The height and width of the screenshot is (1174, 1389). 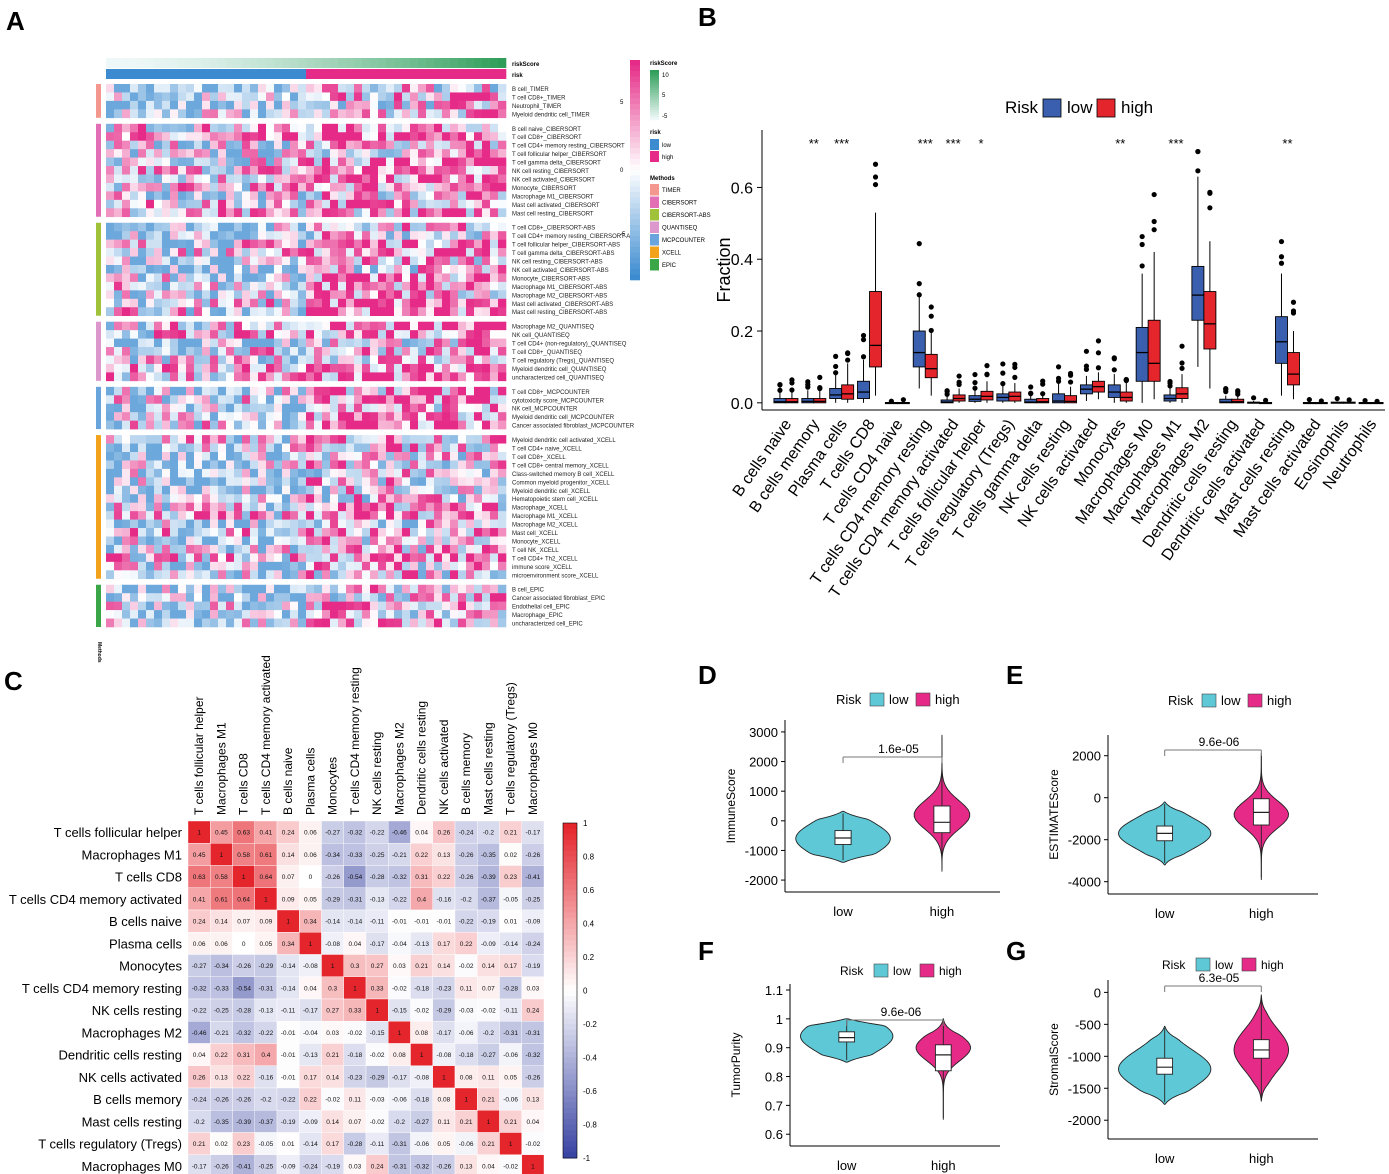 I want to click on legend-riskscore-gradient, so click(x=654, y=86).